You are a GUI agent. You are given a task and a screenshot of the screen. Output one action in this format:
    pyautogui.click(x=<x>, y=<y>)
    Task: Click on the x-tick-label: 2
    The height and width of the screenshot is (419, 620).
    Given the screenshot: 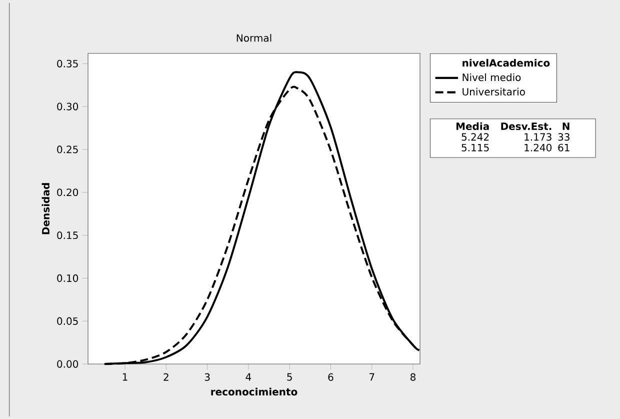 What is the action you would take?
    pyautogui.click(x=166, y=377)
    